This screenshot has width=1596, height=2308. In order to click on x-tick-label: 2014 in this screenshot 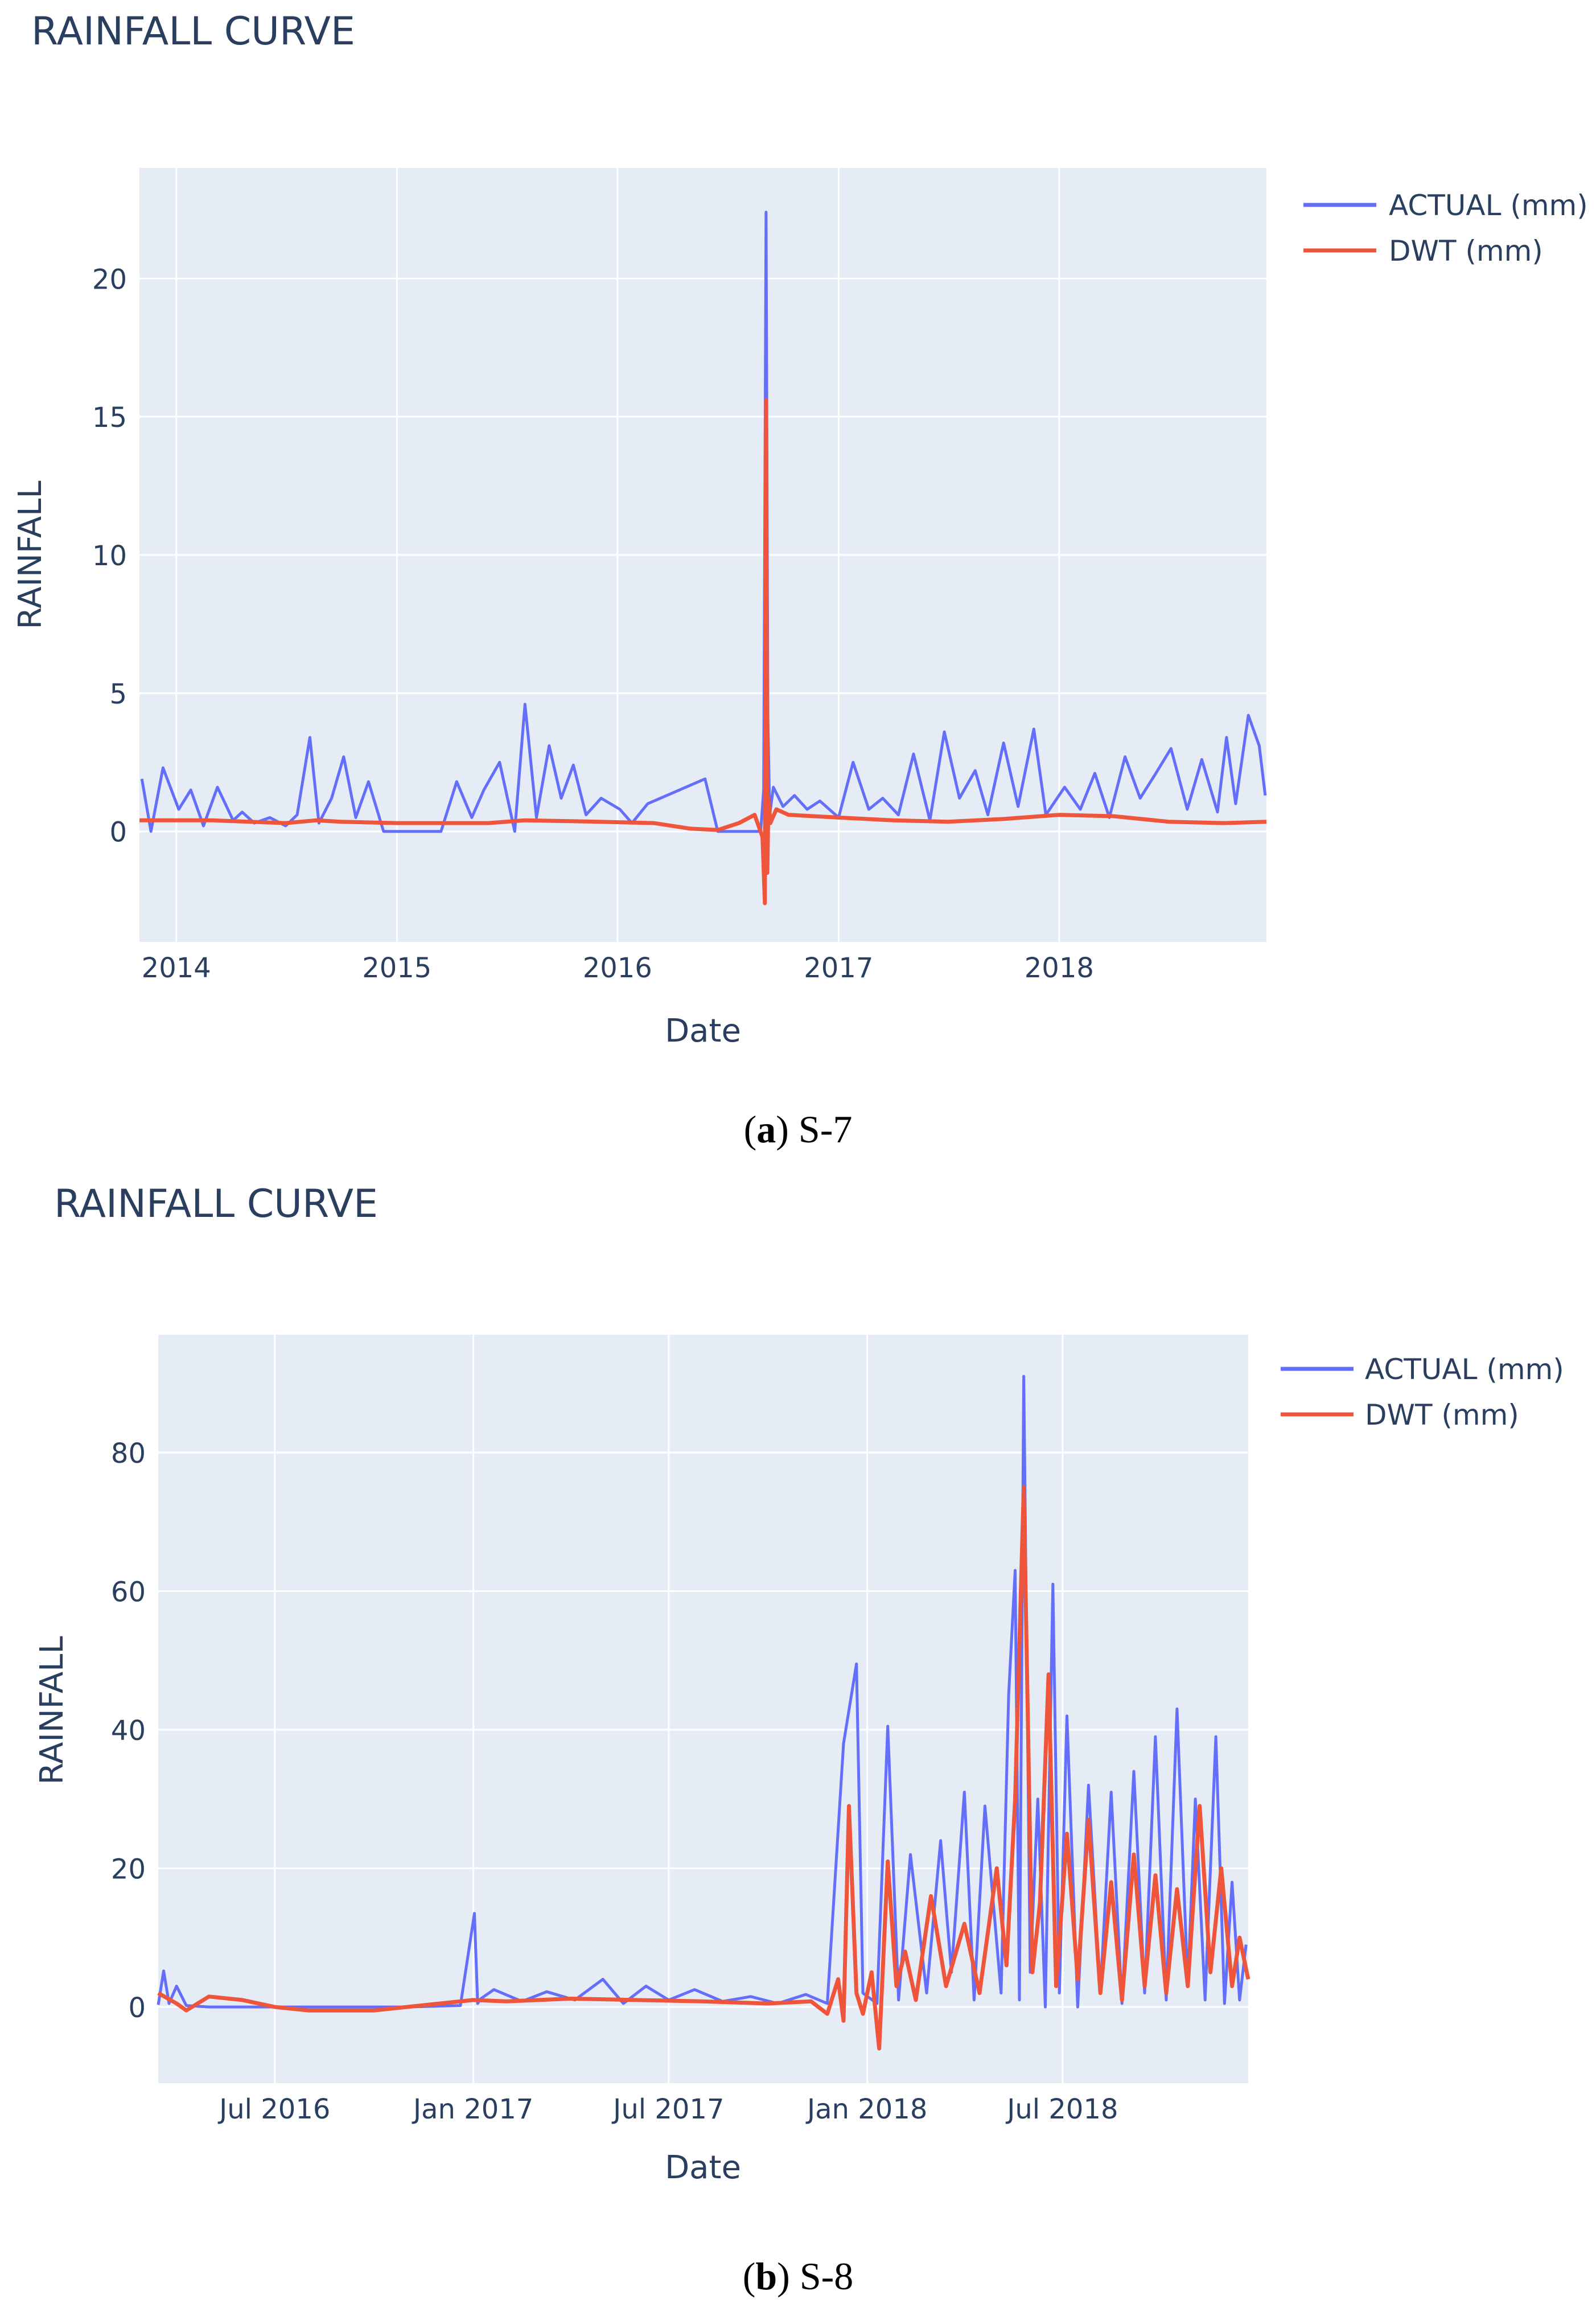, I will do `click(177, 968)`.